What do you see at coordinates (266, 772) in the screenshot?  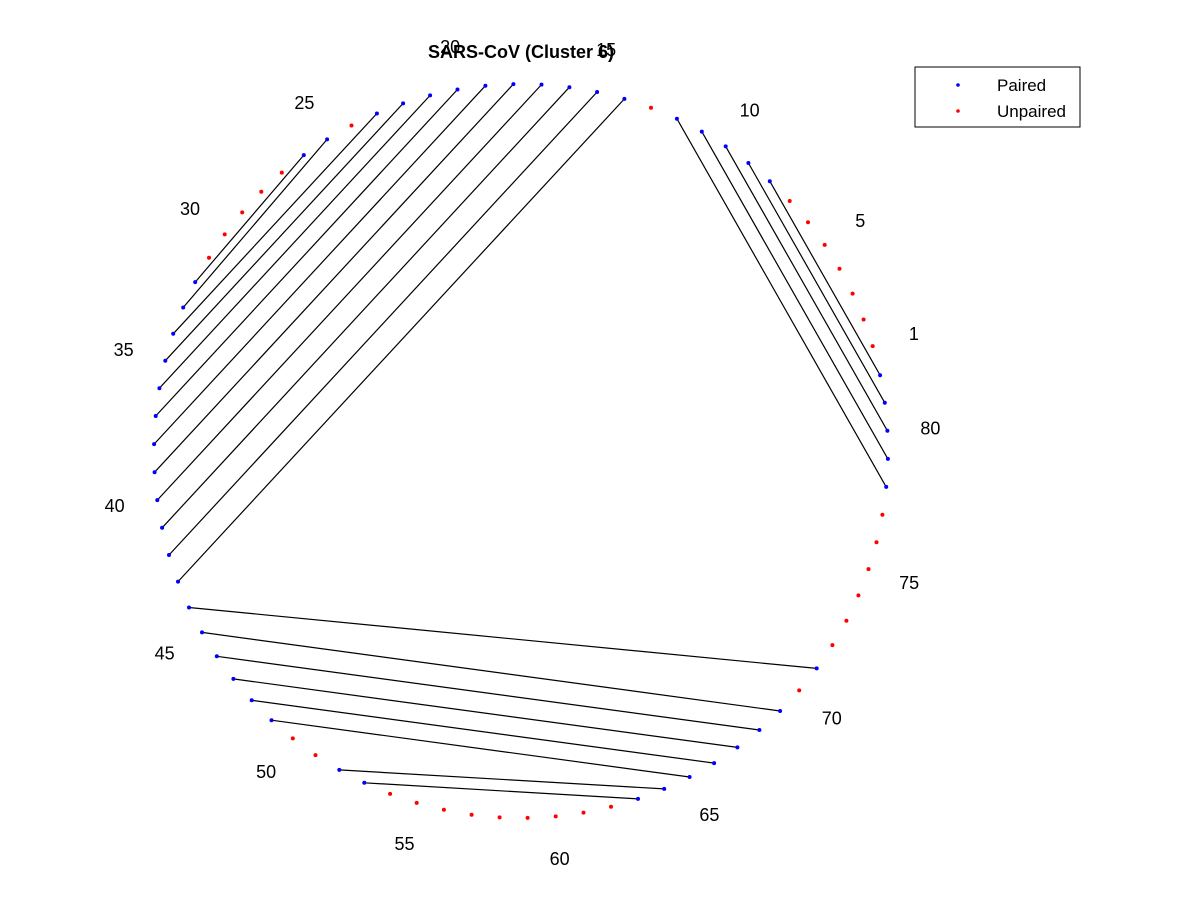 I see `tick-label-50: 50` at bounding box center [266, 772].